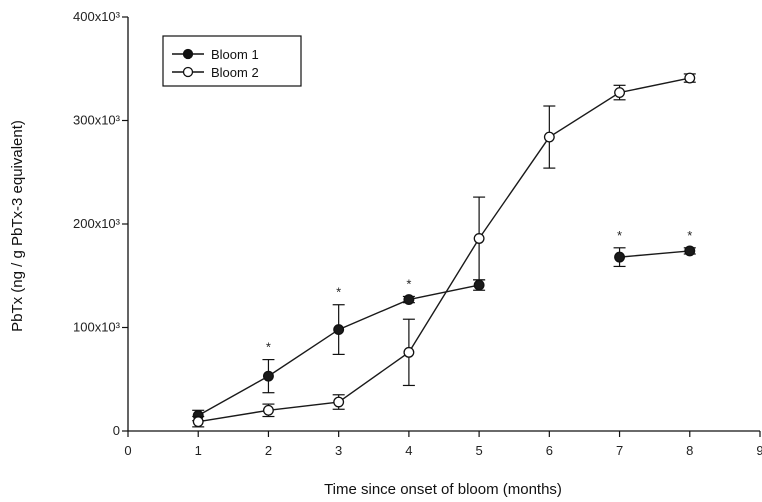 Image resolution: width=762 pixels, height=502 pixels. I want to click on legend-box, so click(232, 61).